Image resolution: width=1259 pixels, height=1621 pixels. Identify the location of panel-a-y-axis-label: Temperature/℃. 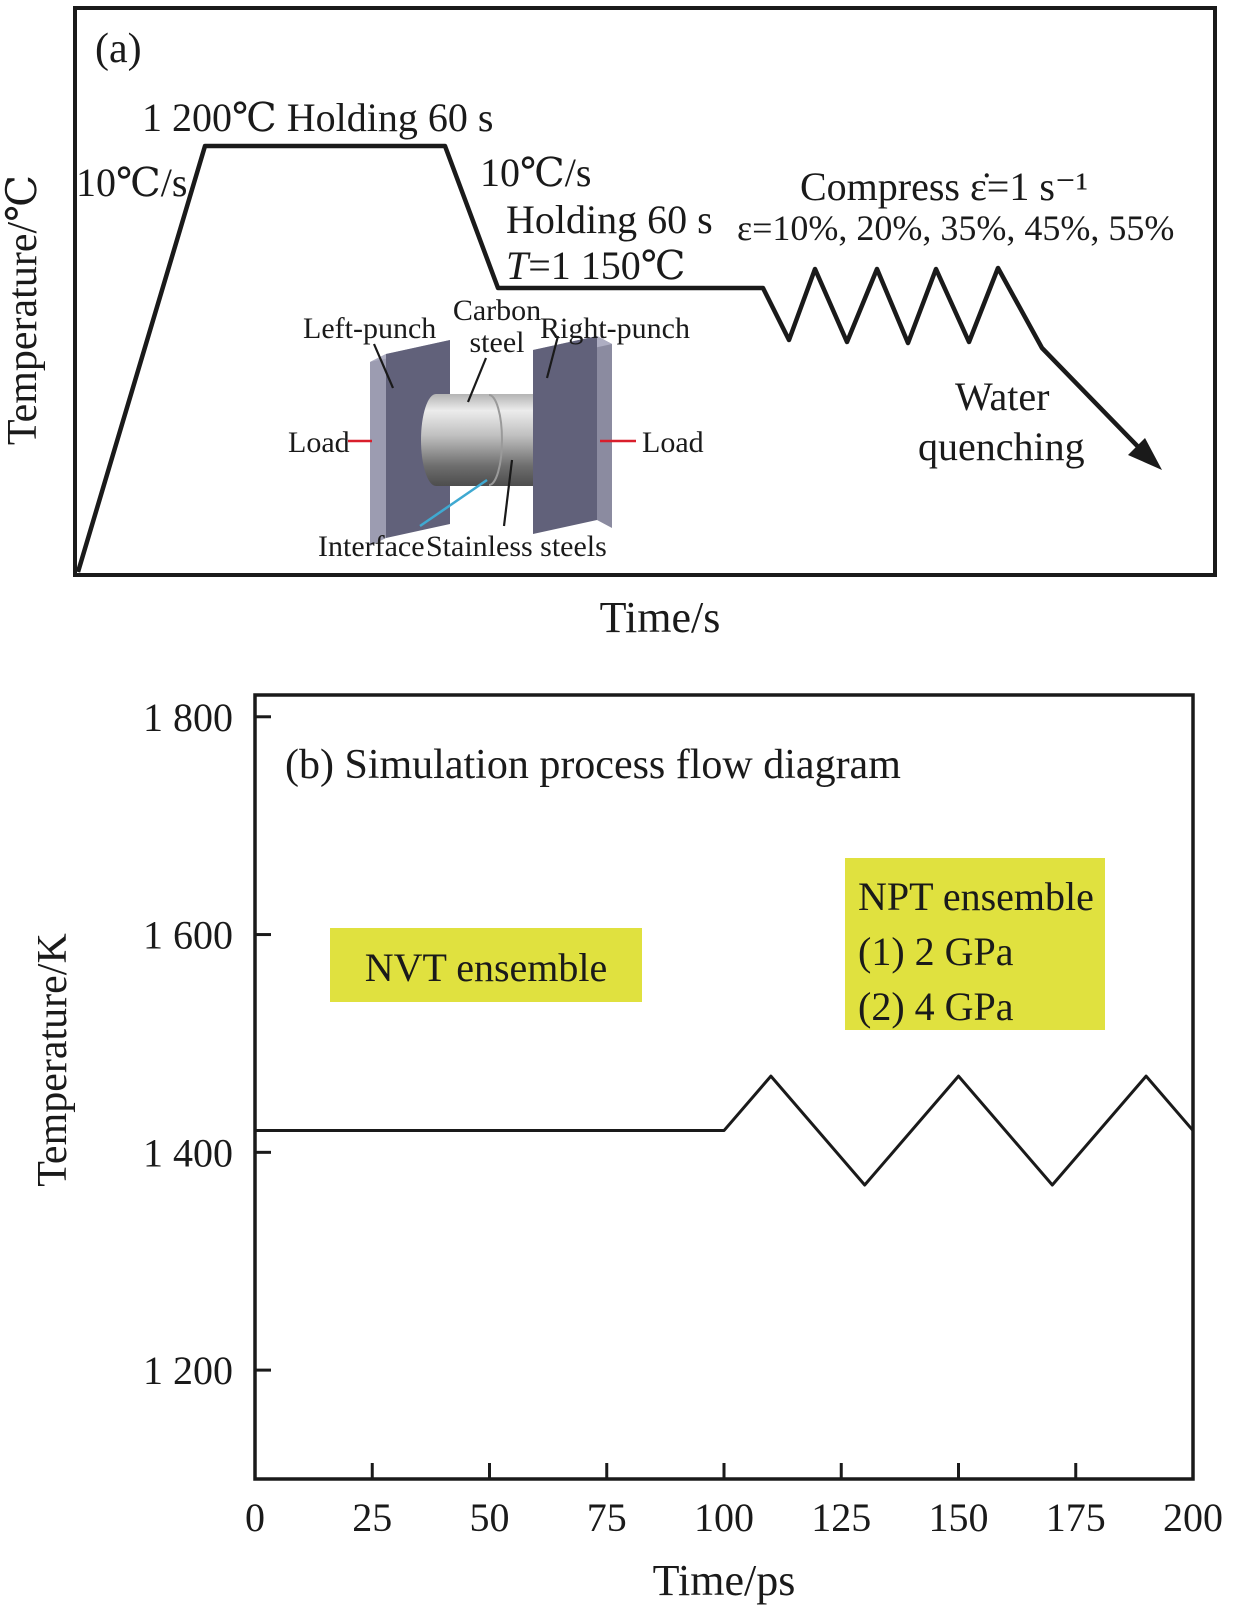
(23, 310).